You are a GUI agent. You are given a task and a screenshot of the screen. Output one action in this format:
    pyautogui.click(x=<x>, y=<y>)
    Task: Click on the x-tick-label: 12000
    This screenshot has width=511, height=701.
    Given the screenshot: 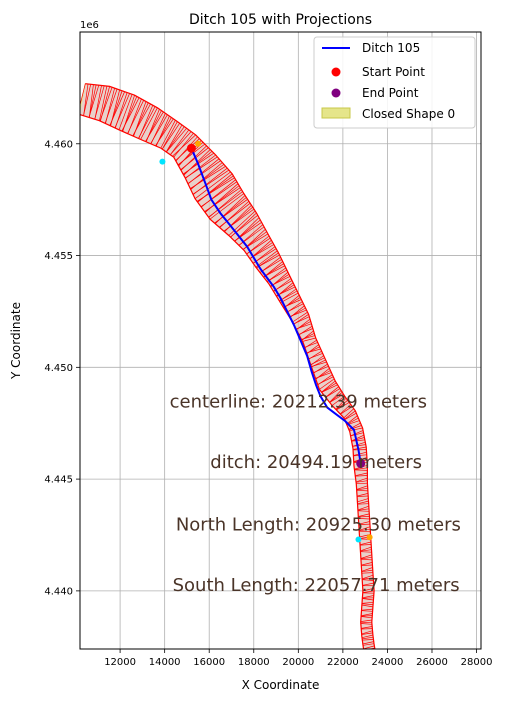 What is the action you would take?
    pyautogui.click(x=120, y=662)
    